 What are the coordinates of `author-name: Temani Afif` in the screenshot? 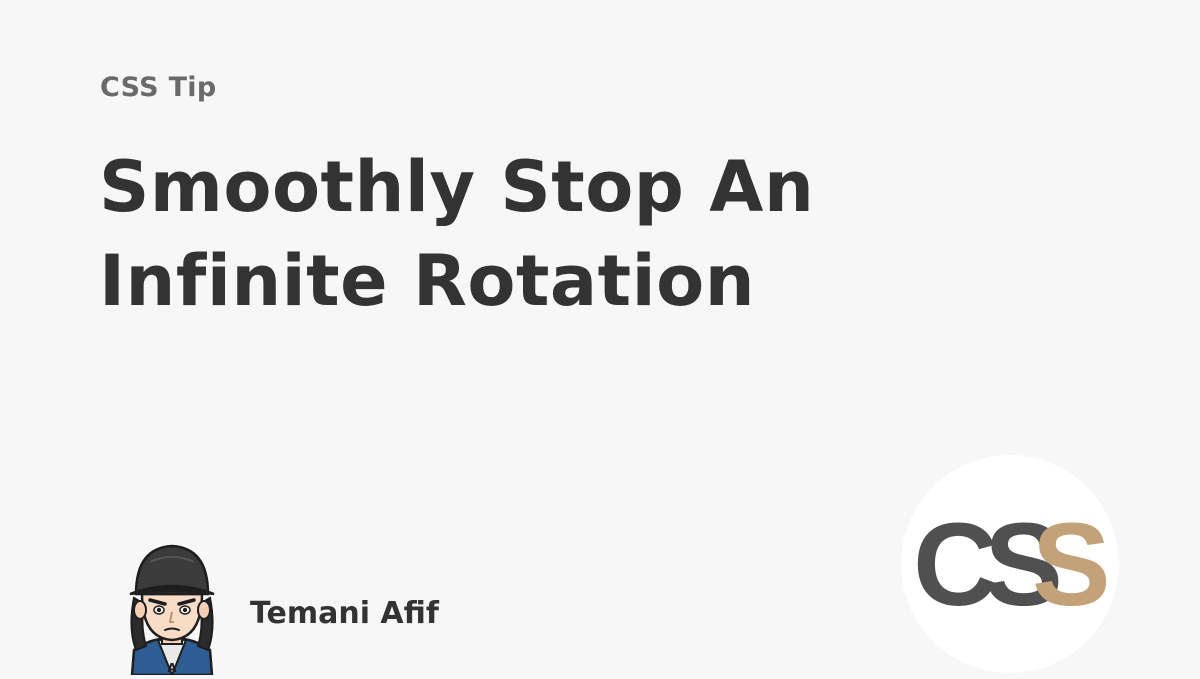 It's located at (344, 613).